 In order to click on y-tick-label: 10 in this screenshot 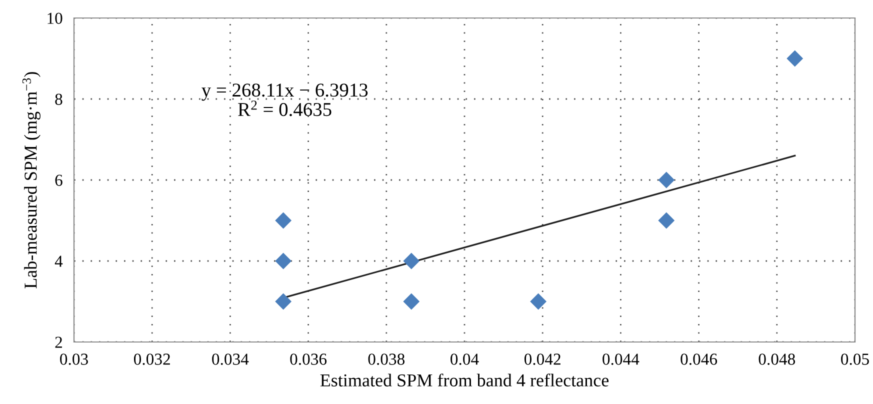, I will do `click(55, 18)`.